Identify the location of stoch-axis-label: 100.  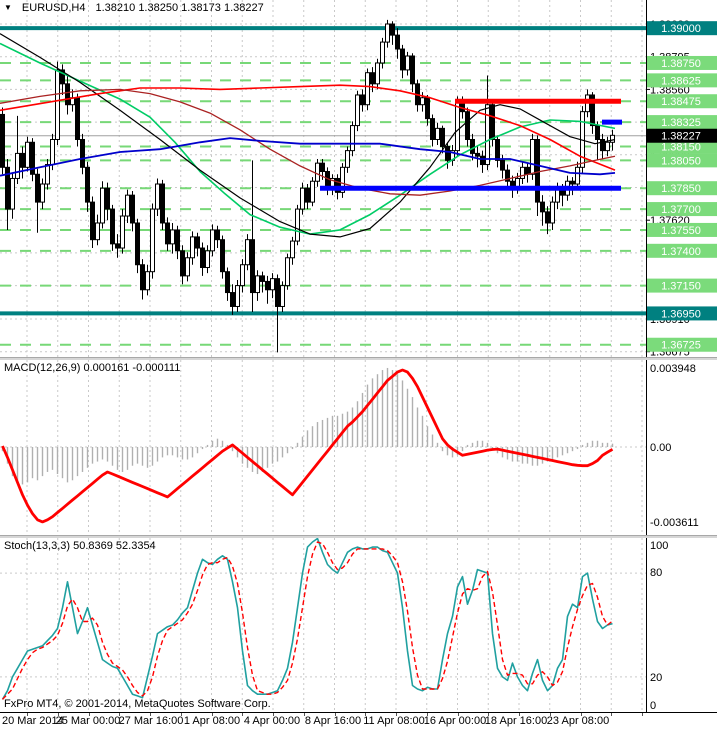
(659, 546).